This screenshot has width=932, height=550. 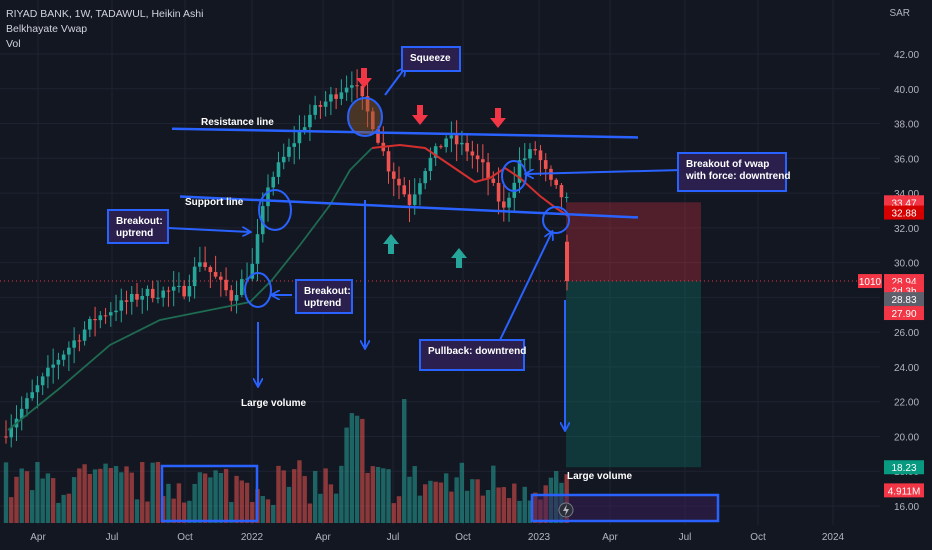 I want to click on vwap-break-pointer, so click(x=604, y=172).